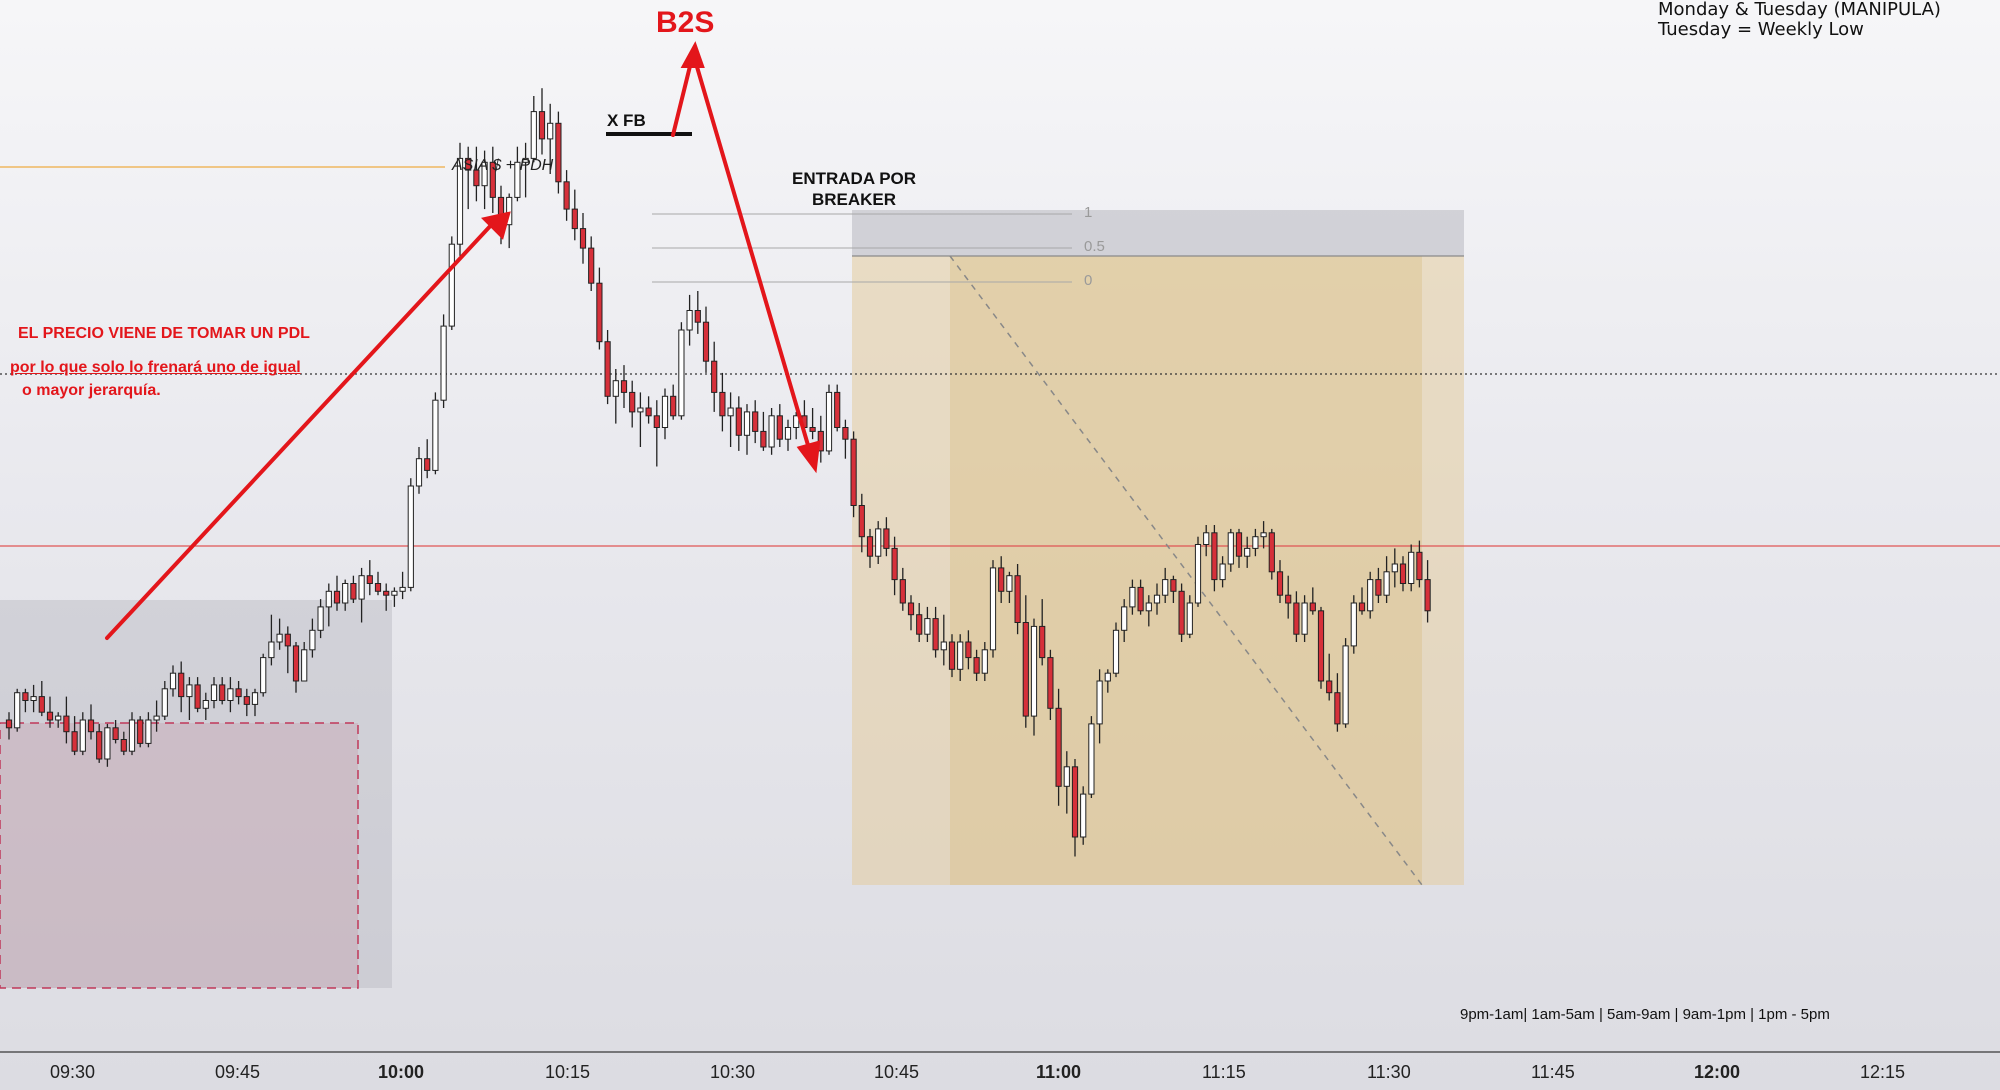 This screenshot has width=2000, height=1090. Describe the element at coordinates (401, 1072) in the screenshot. I see `x-tick-label: 10:00` at that location.